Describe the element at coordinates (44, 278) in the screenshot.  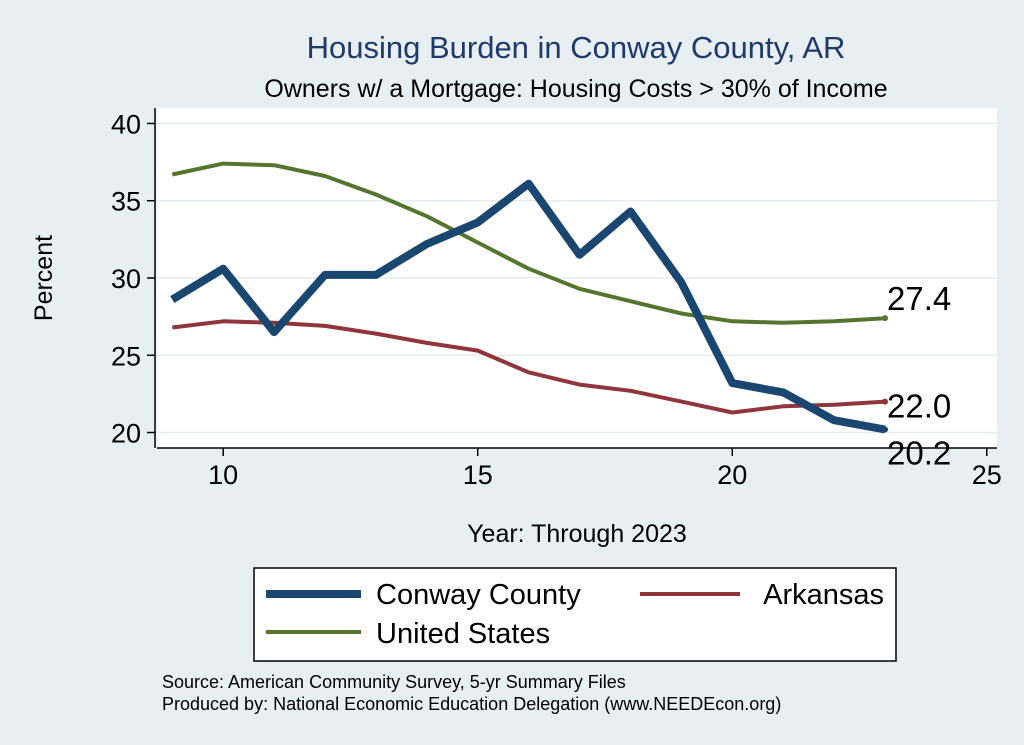
I see `y-axis-title: Percent` at that location.